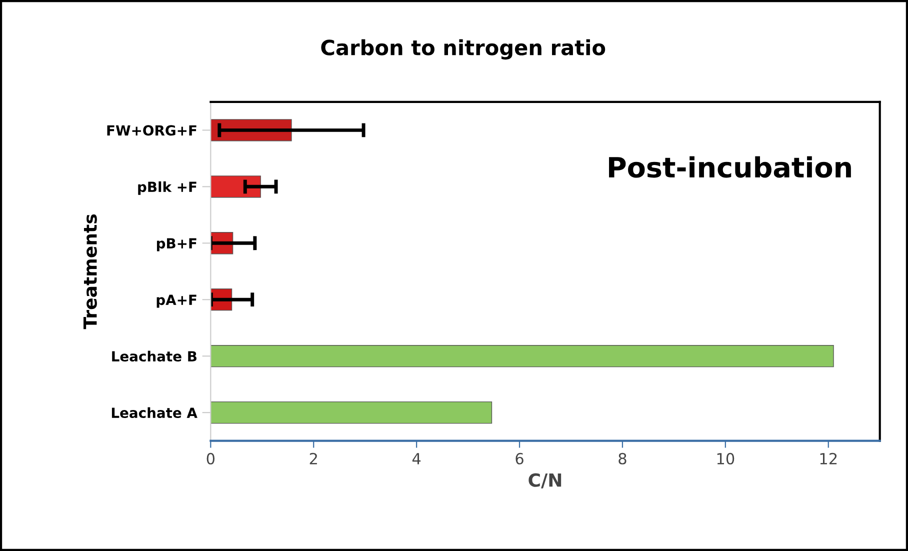 This screenshot has width=908, height=551. I want to click on x-tick-label: 10, so click(725, 458).